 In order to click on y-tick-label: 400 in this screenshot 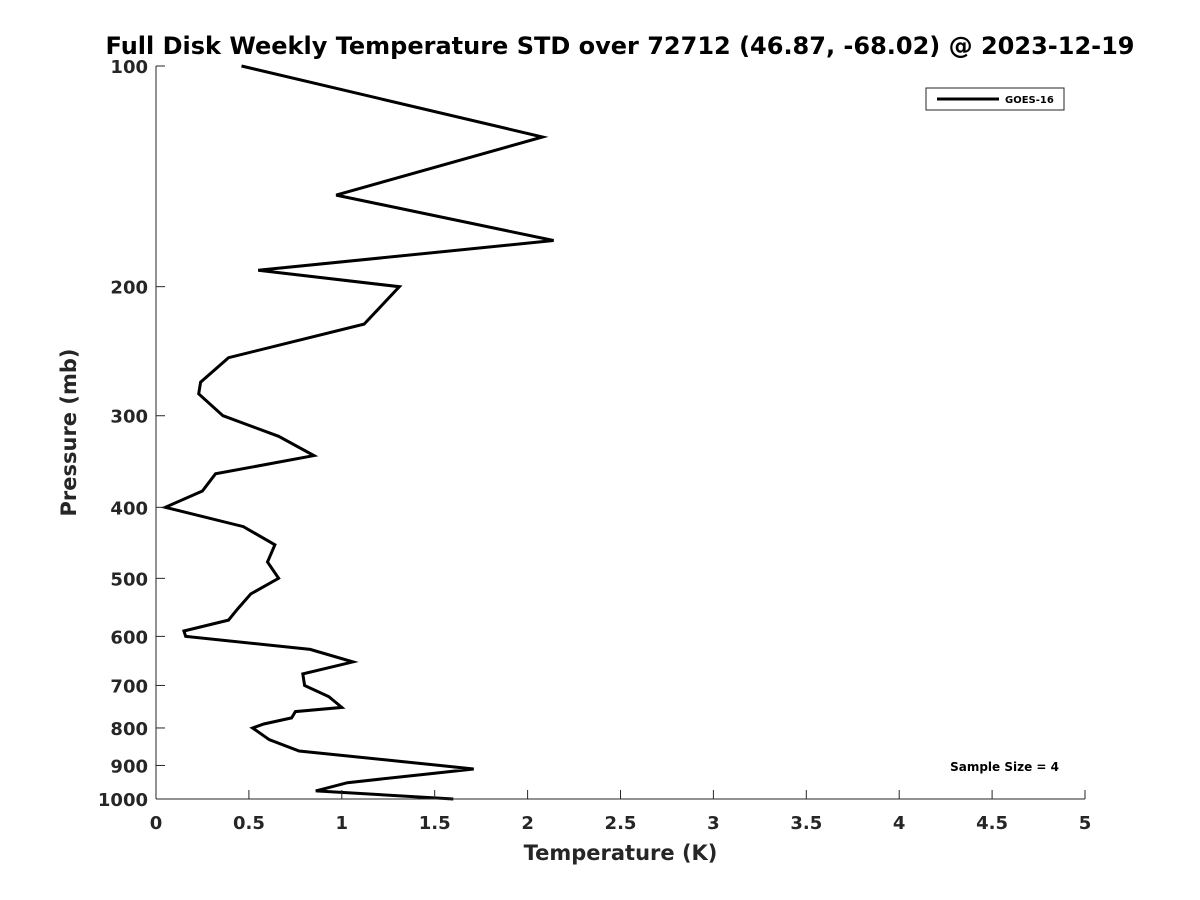, I will do `click(129, 508)`.